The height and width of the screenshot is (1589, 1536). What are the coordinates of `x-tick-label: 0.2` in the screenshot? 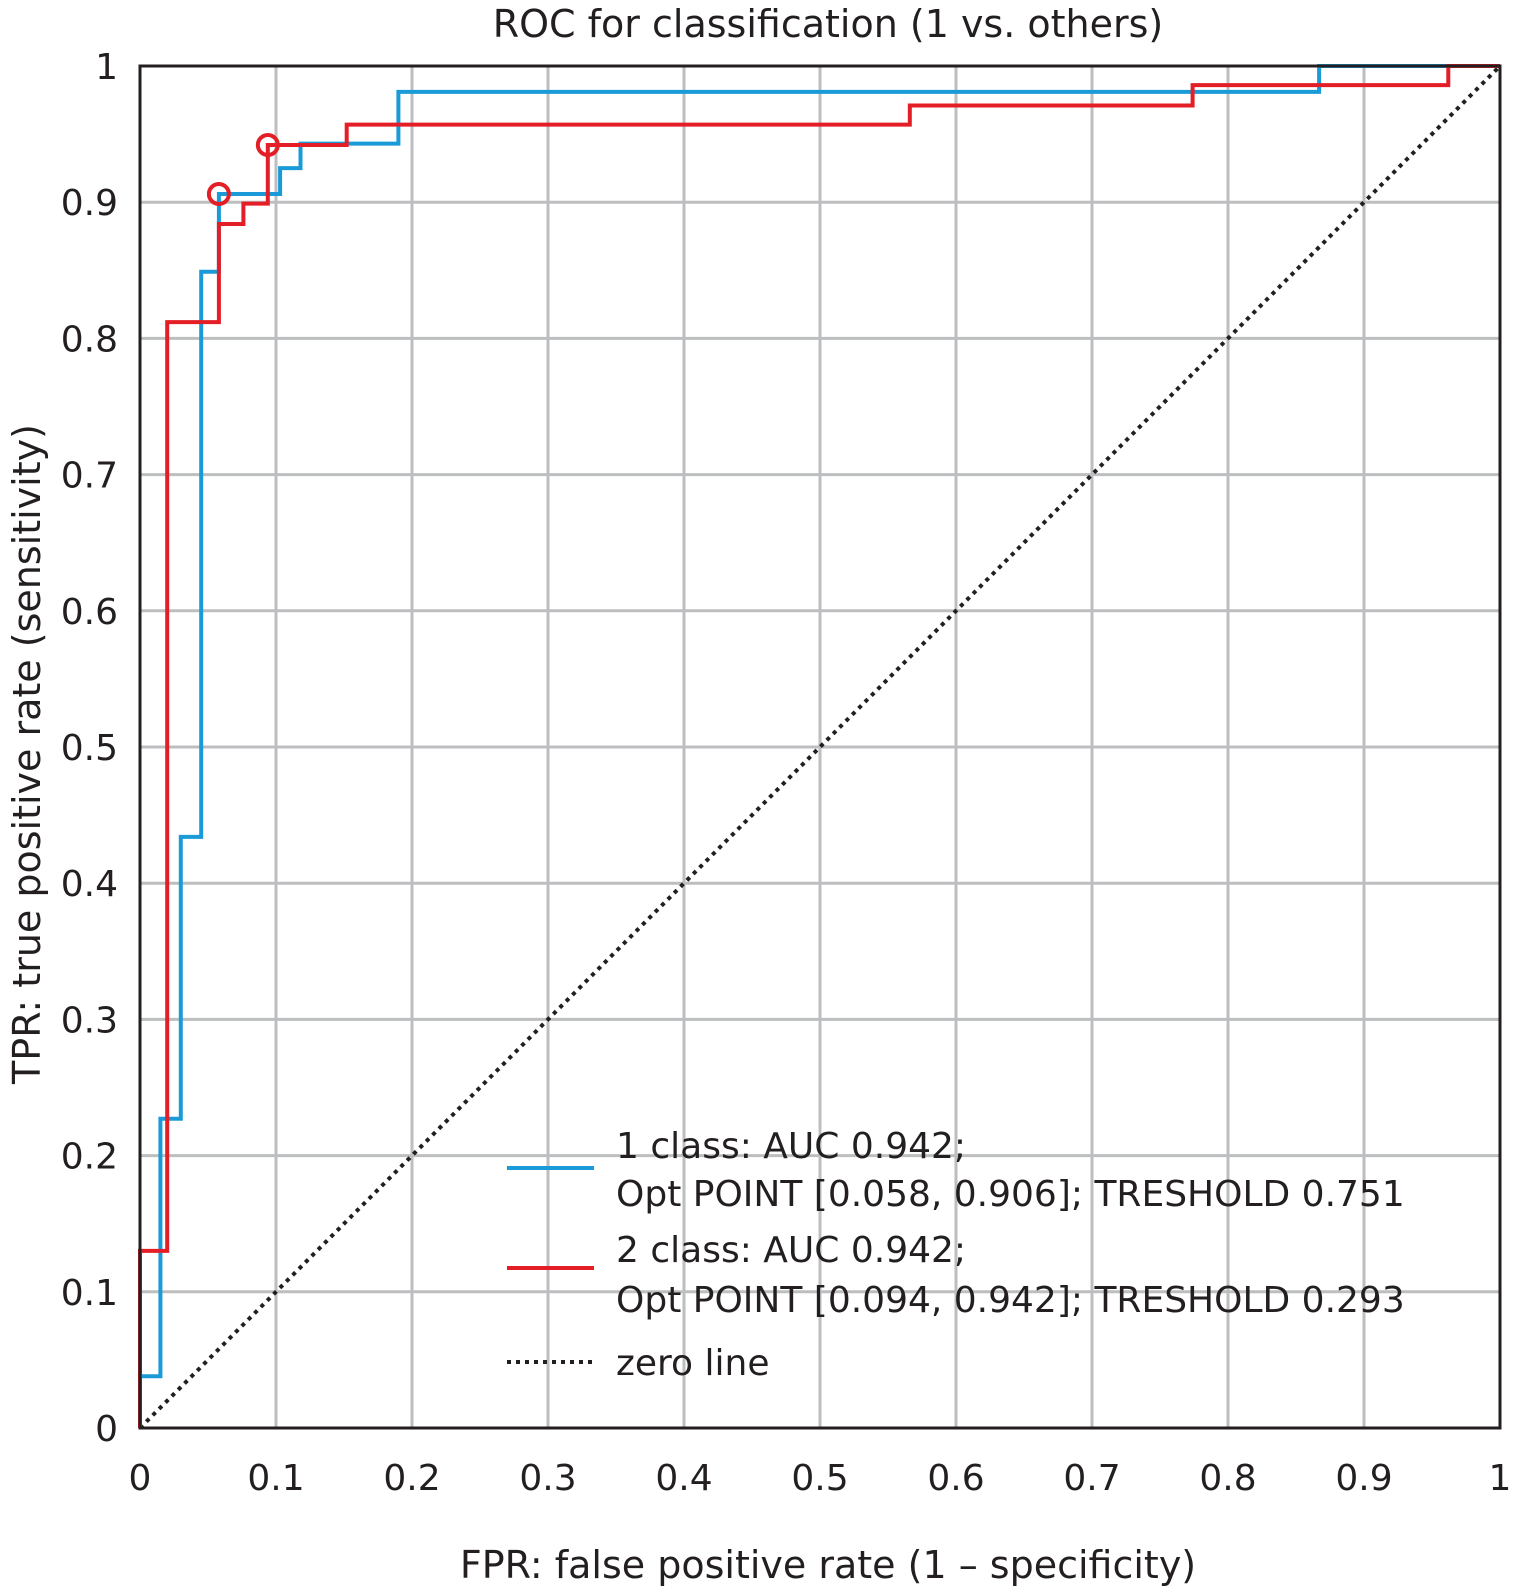 It's located at (411, 1478).